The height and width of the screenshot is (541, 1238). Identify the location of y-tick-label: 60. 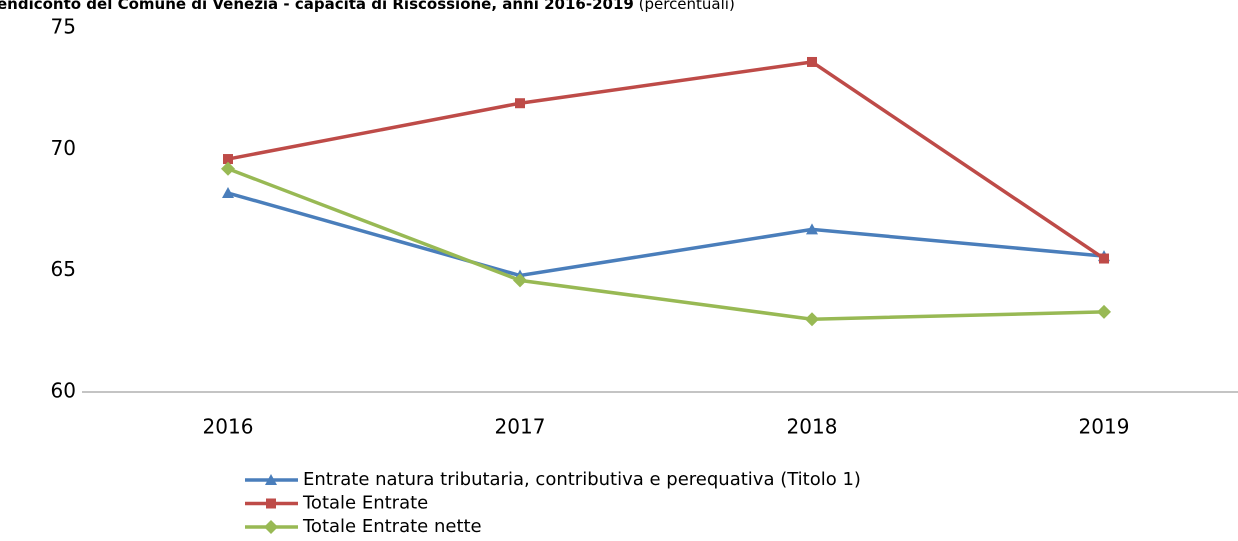
(63, 391).